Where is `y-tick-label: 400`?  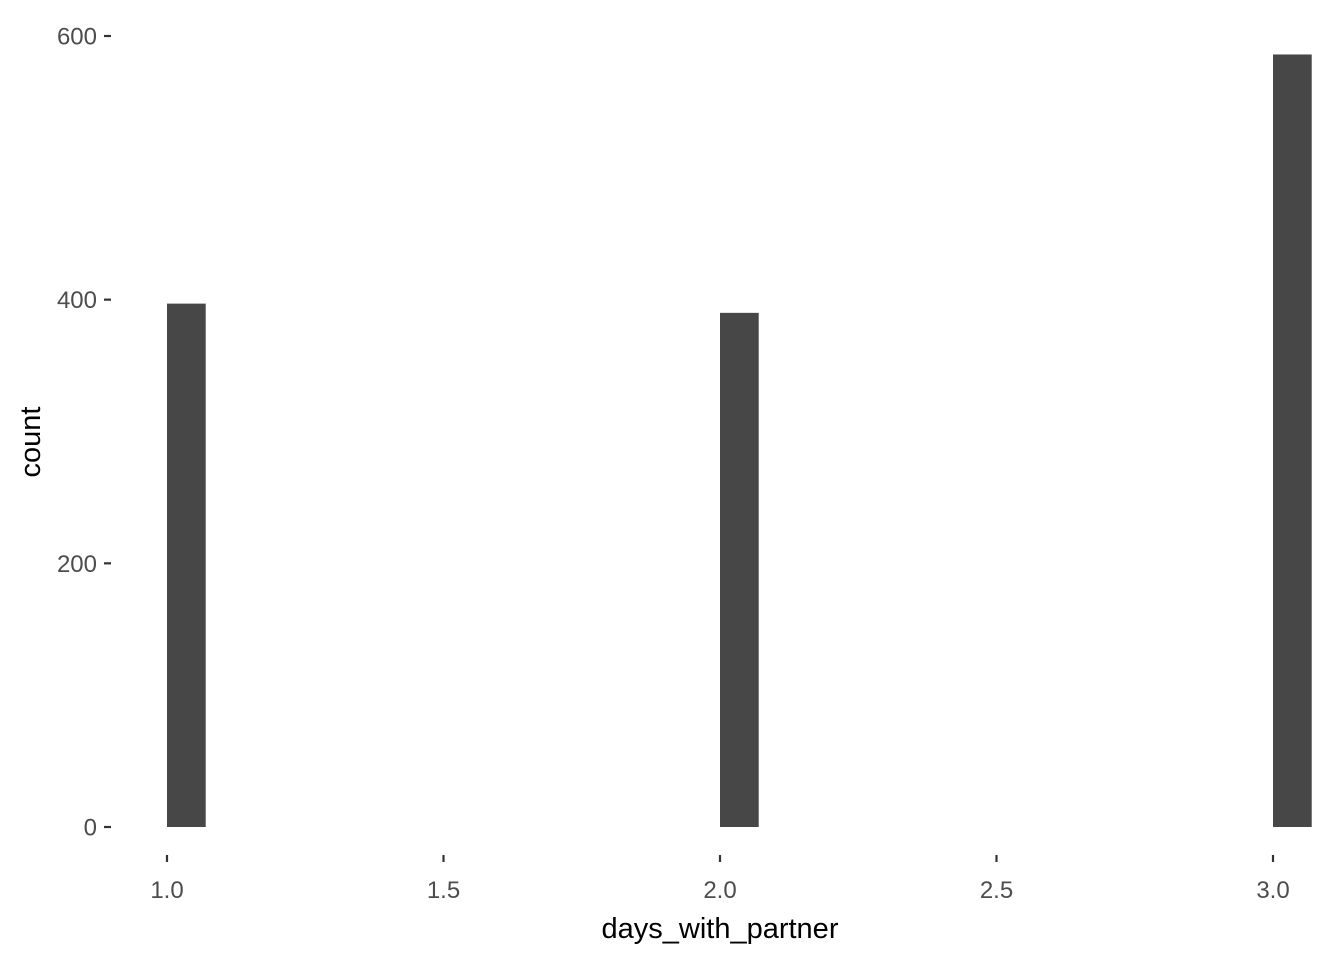
y-tick-label: 400 is located at coordinates (77, 300).